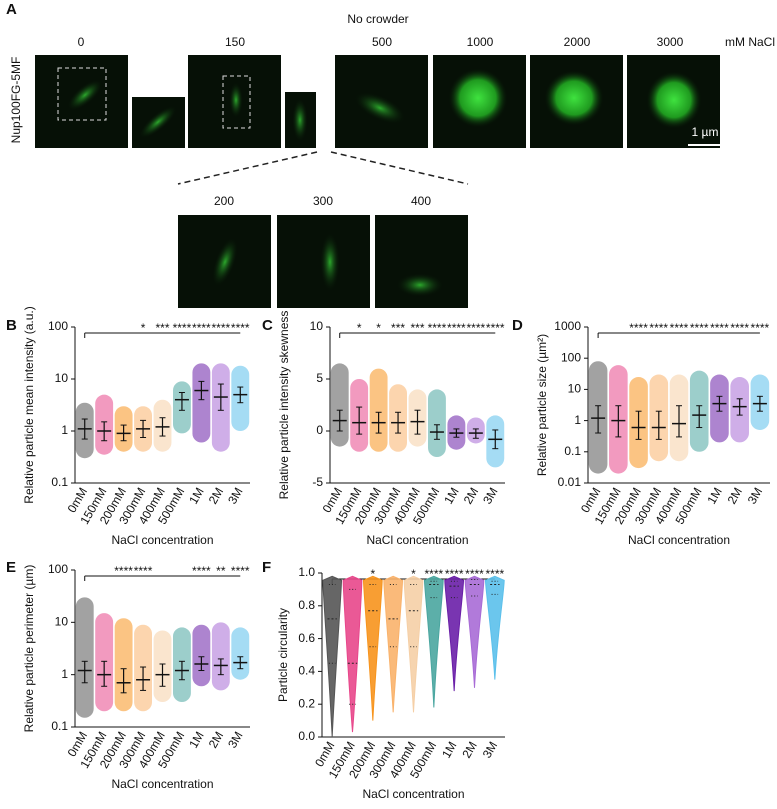 This screenshot has width=777, height=809. Describe the element at coordinates (705, 132) in the screenshot. I see `scale-bar-label: 1 µm` at that location.